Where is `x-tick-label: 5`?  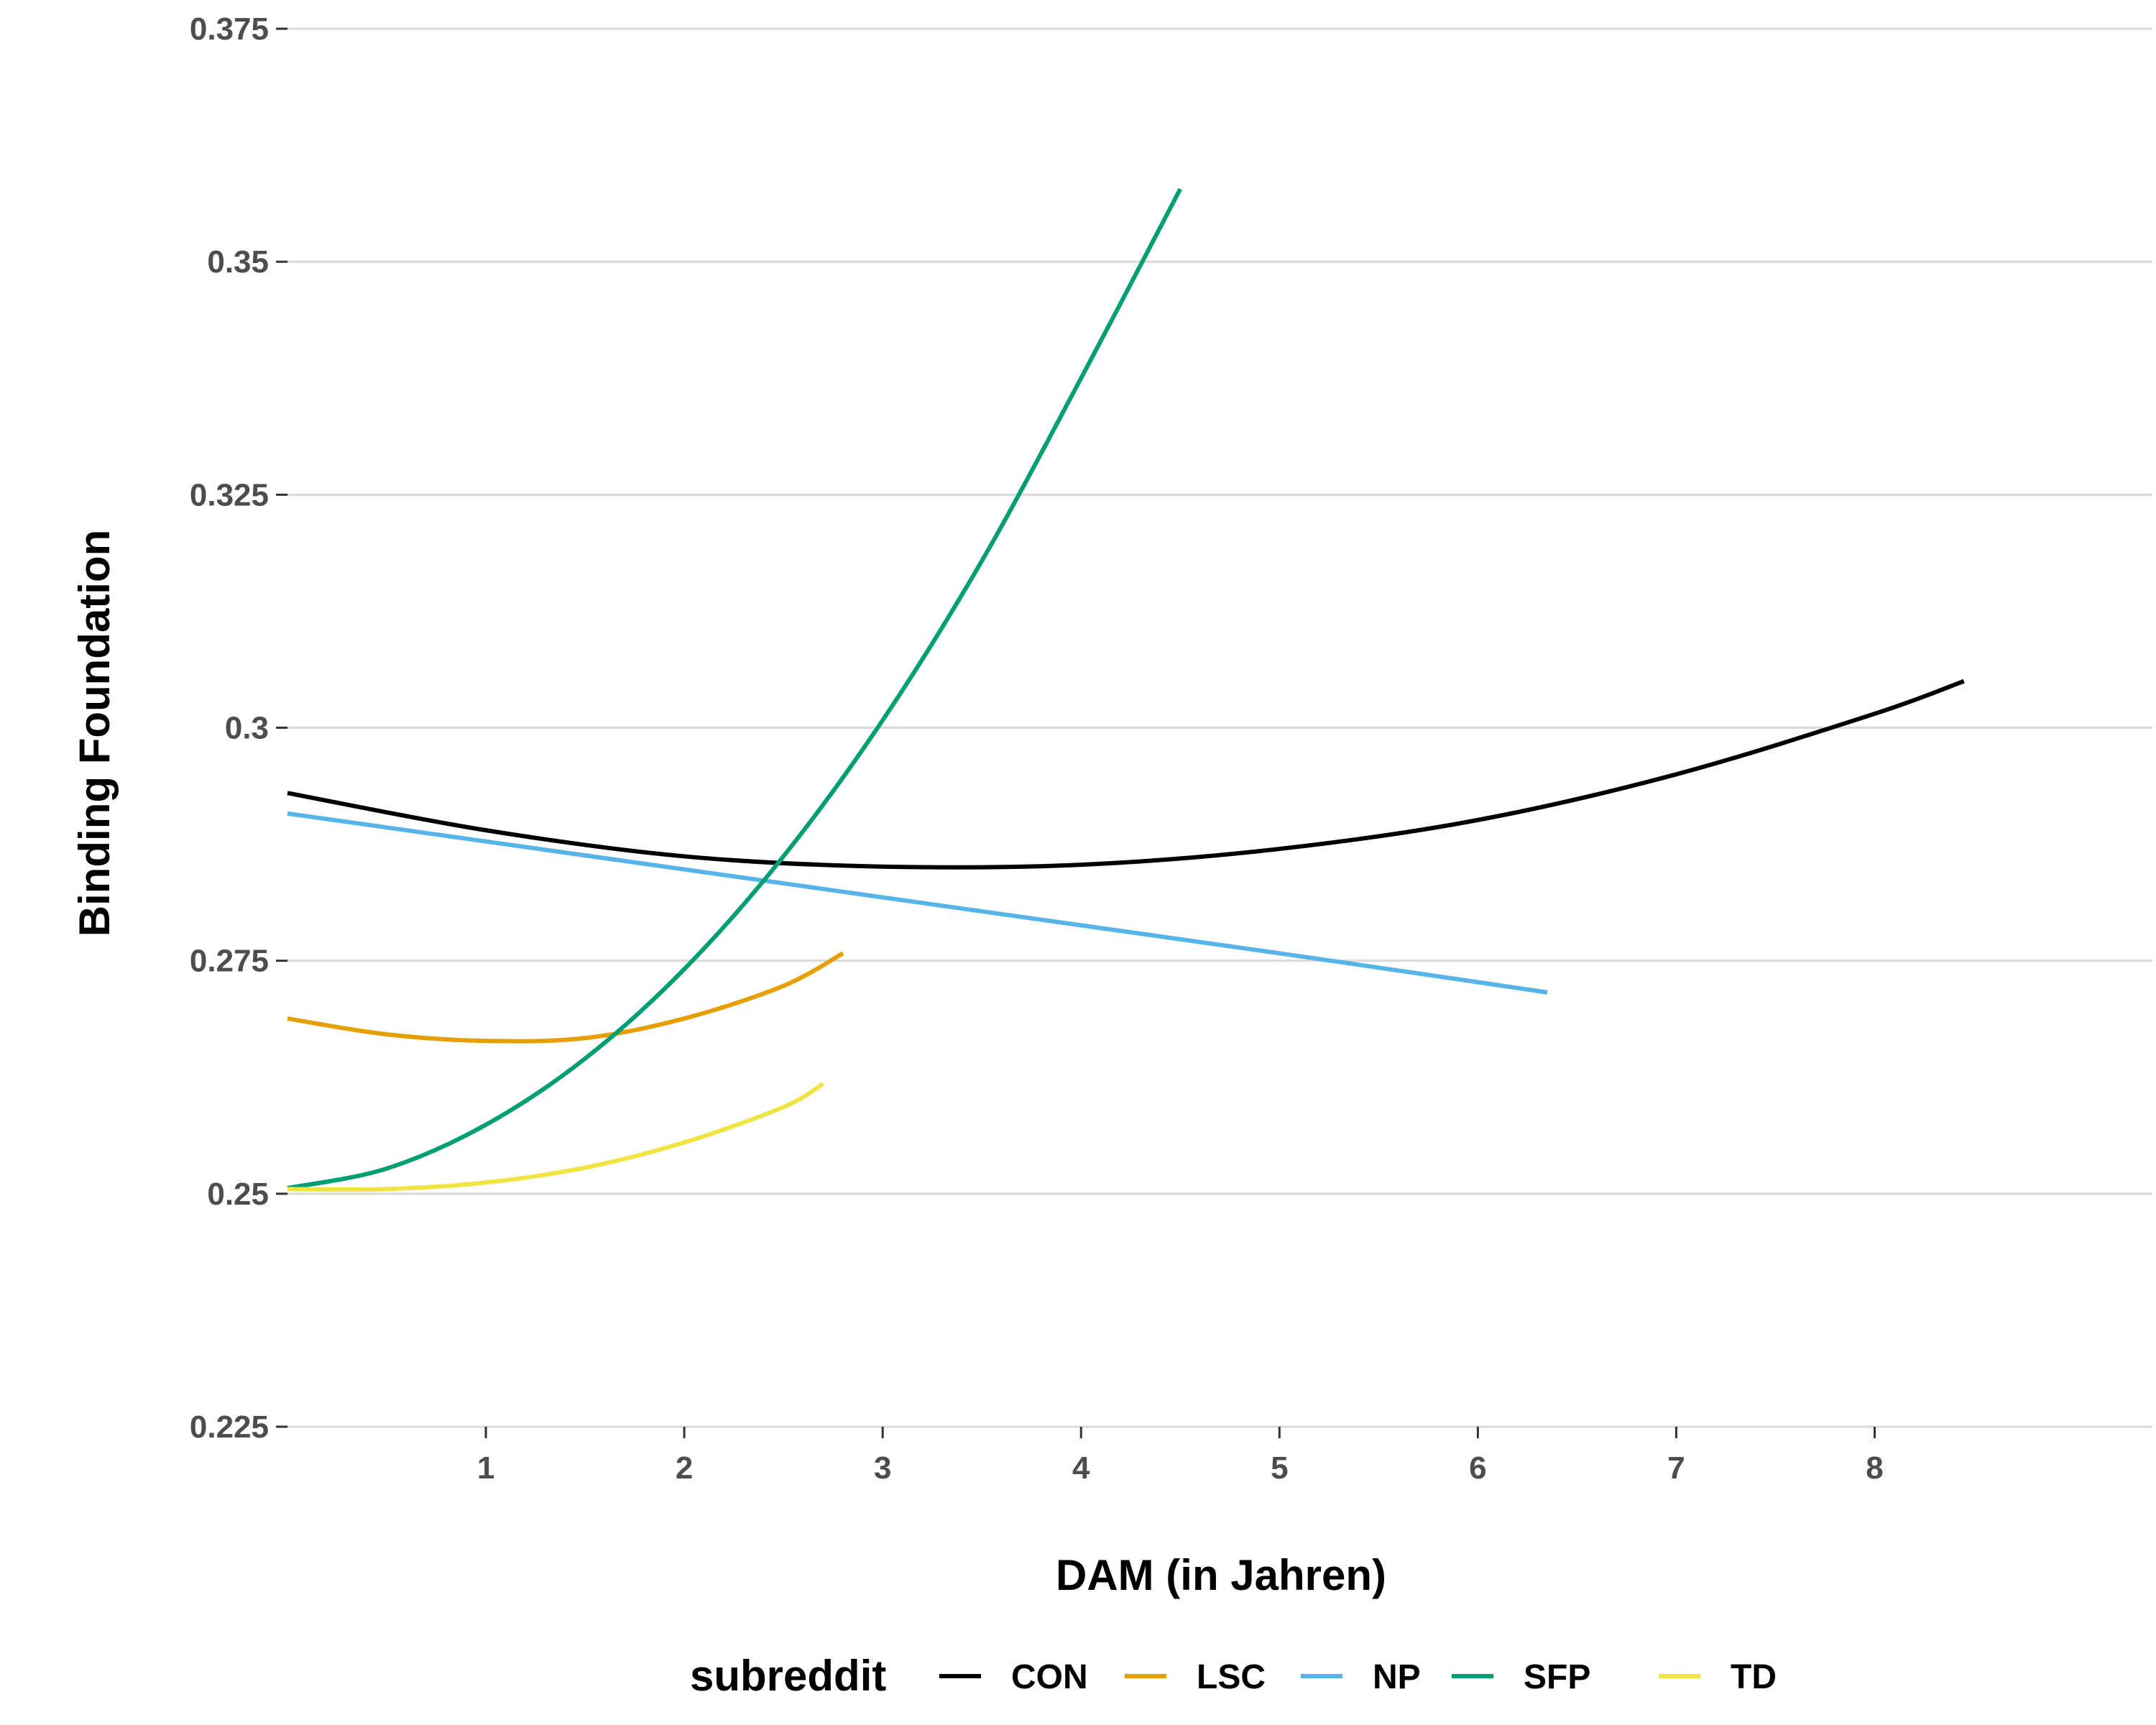 x-tick-label: 5 is located at coordinates (1279, 1468).